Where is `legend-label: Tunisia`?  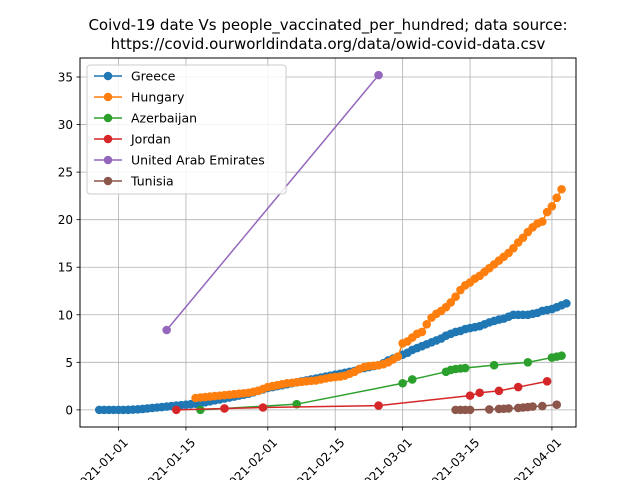 legend-label: Tunisia is located at coordinates (152, 181).